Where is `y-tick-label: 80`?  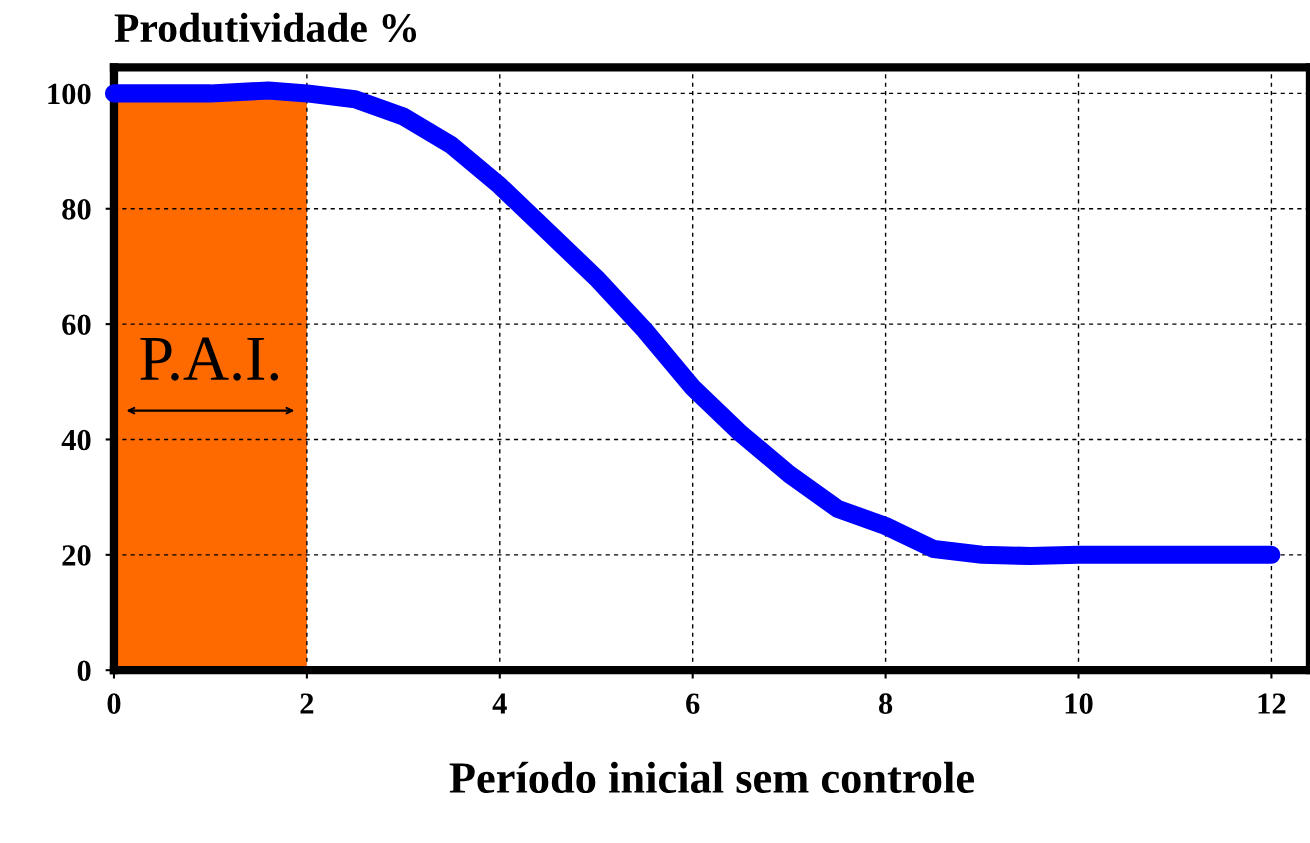
y-tick-label: 80 is located at coordinates (76, 209).